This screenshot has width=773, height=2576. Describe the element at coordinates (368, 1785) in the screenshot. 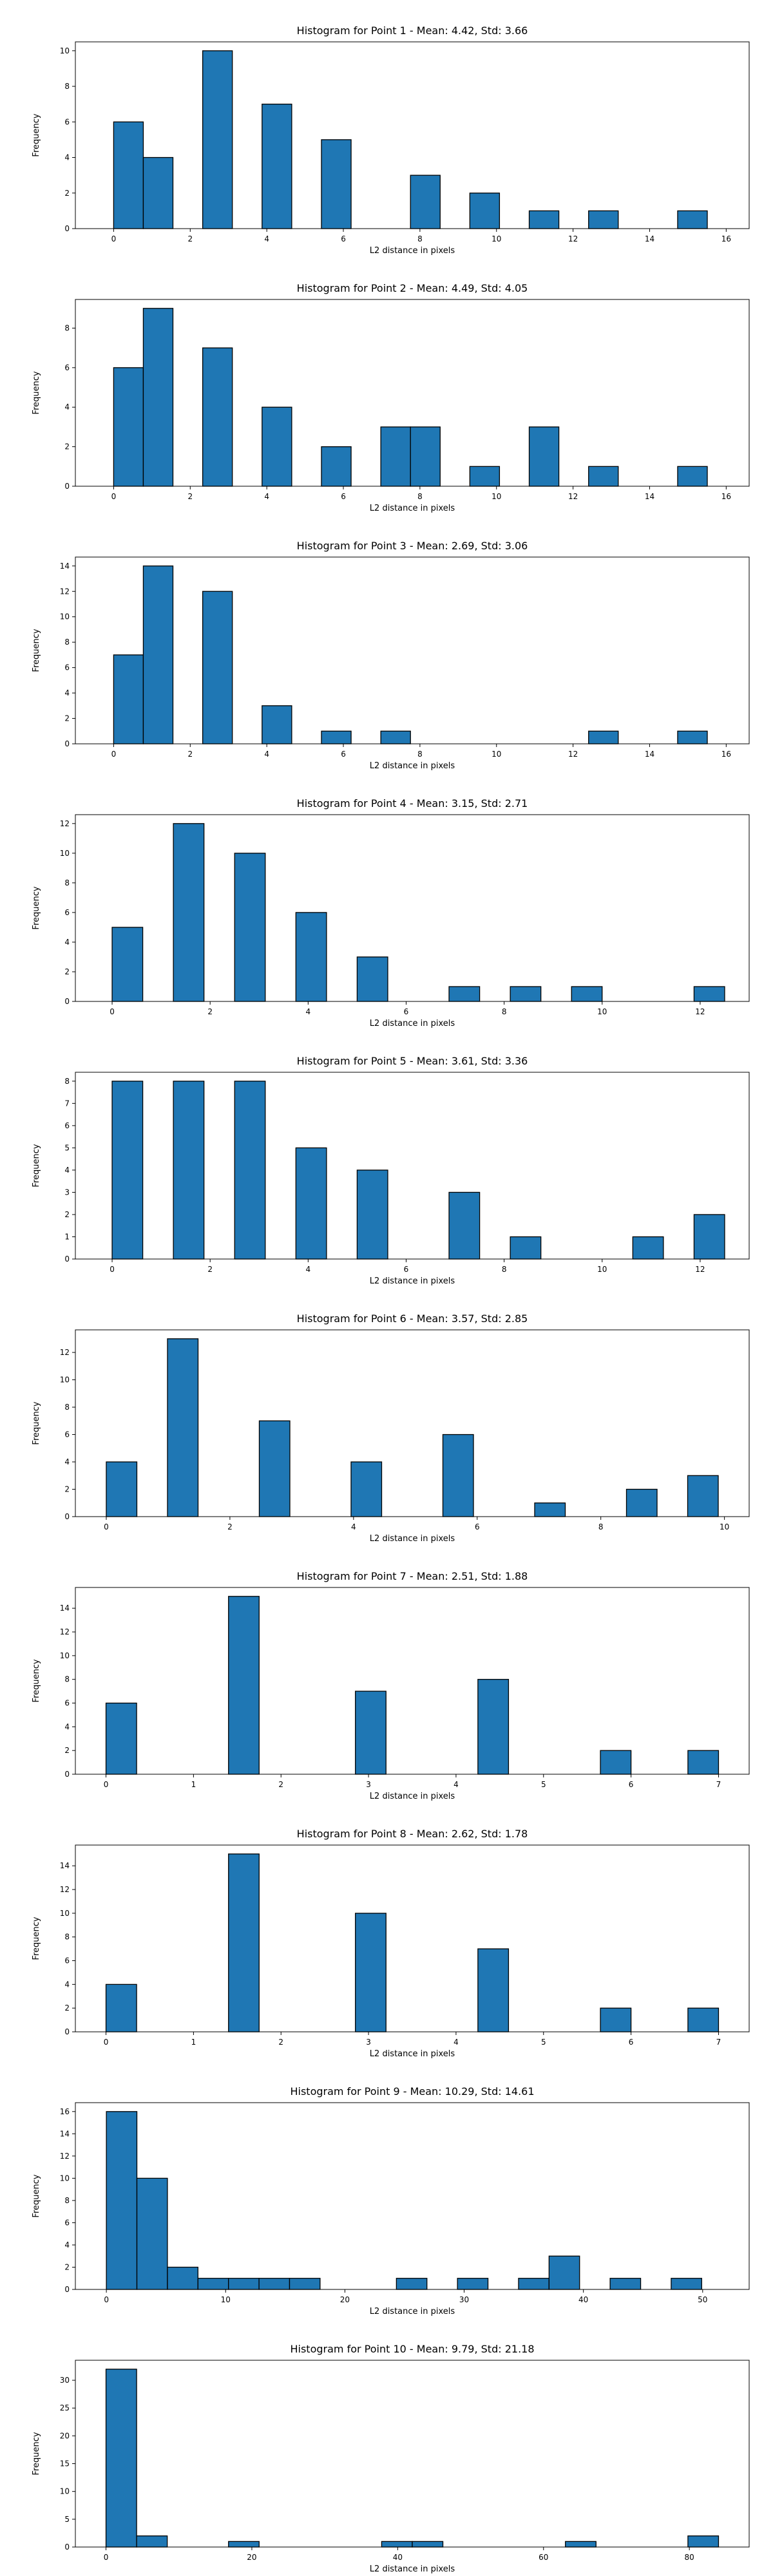

I see `x-tick-label: 3` at that location.